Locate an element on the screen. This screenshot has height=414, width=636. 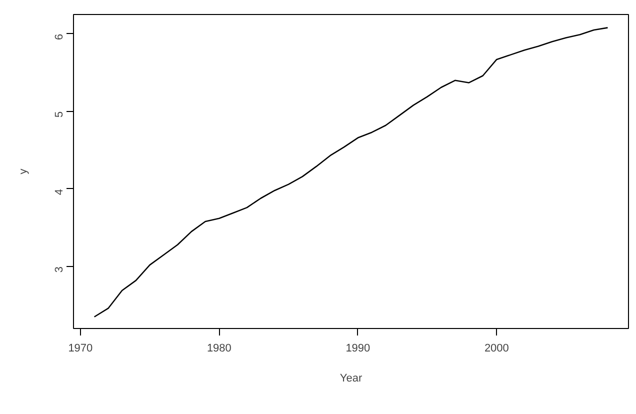
y-axis-title: y is located at coordinates (24, 171).